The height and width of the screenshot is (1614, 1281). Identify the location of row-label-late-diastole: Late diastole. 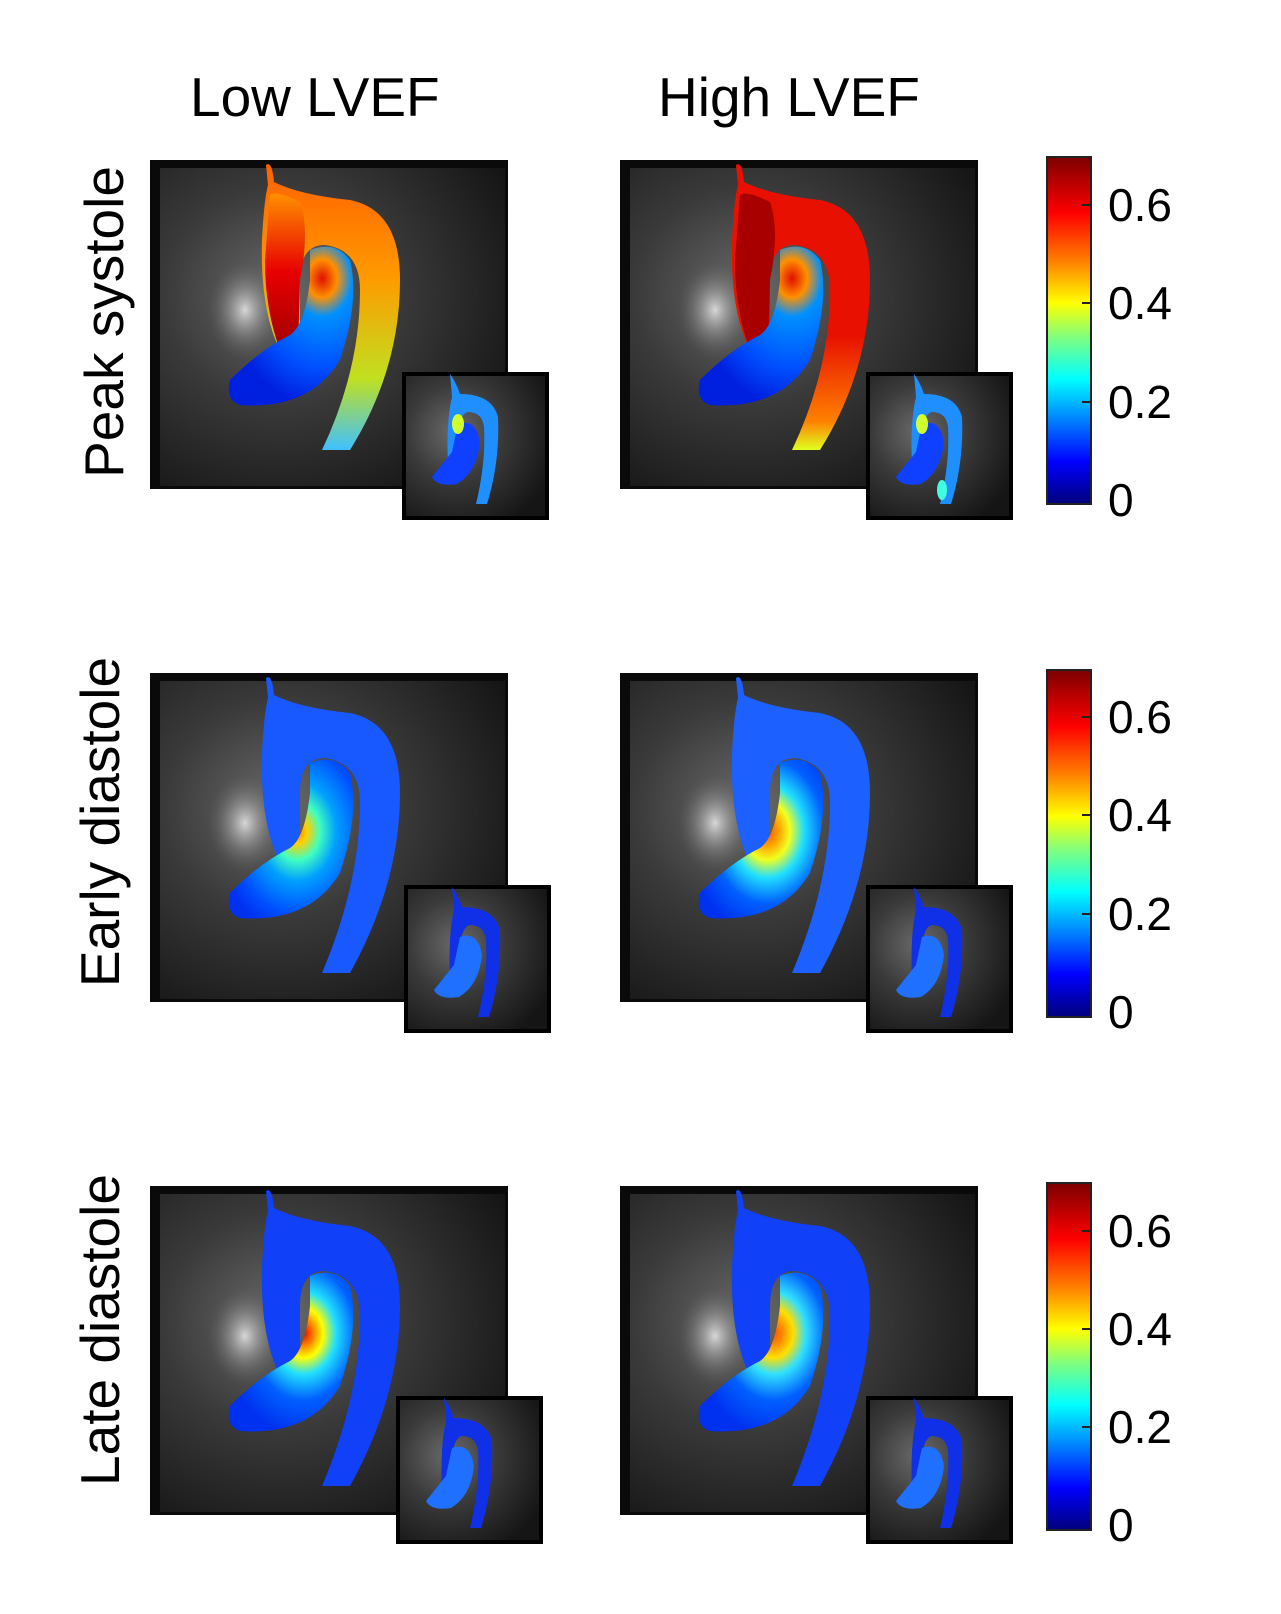
(100, 1330).